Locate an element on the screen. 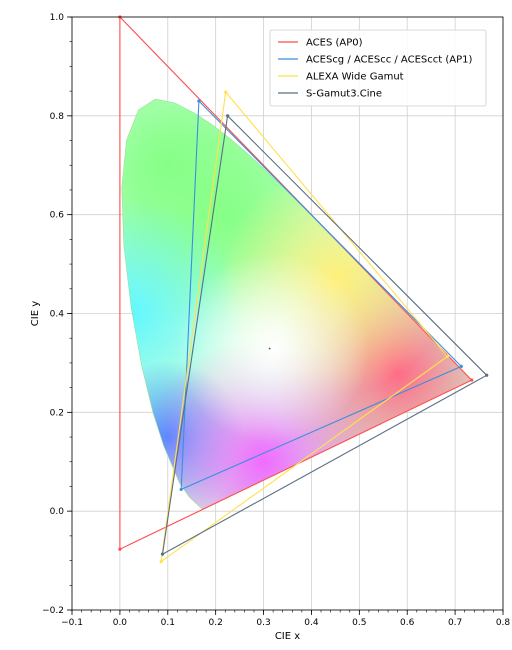 Image resolution: width=512 pixels, height=650 pixels. y-tick-label: 0.6 is located at coordinates (57, 216).